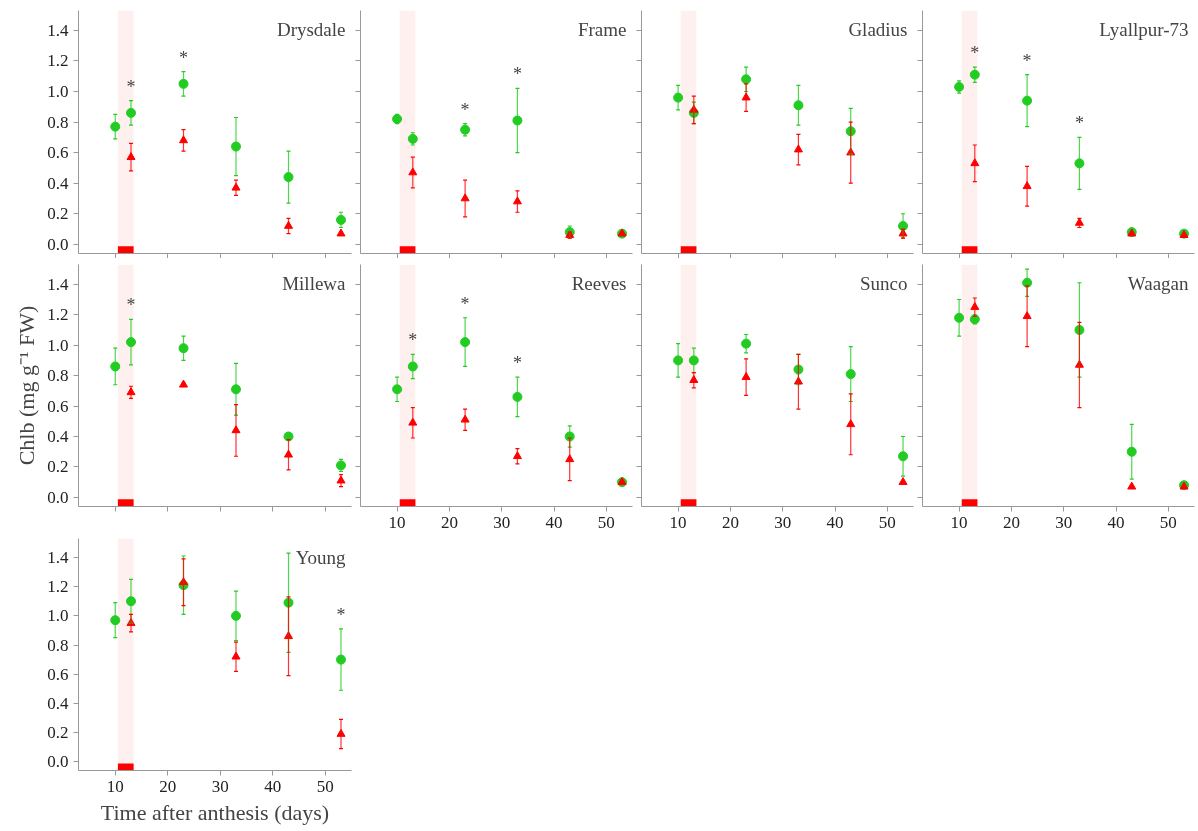 This screenshot has height=831, width=1198. I want to click on y-axis-title: Chlb (mg g⁻¹ FW), so click(27, 385).